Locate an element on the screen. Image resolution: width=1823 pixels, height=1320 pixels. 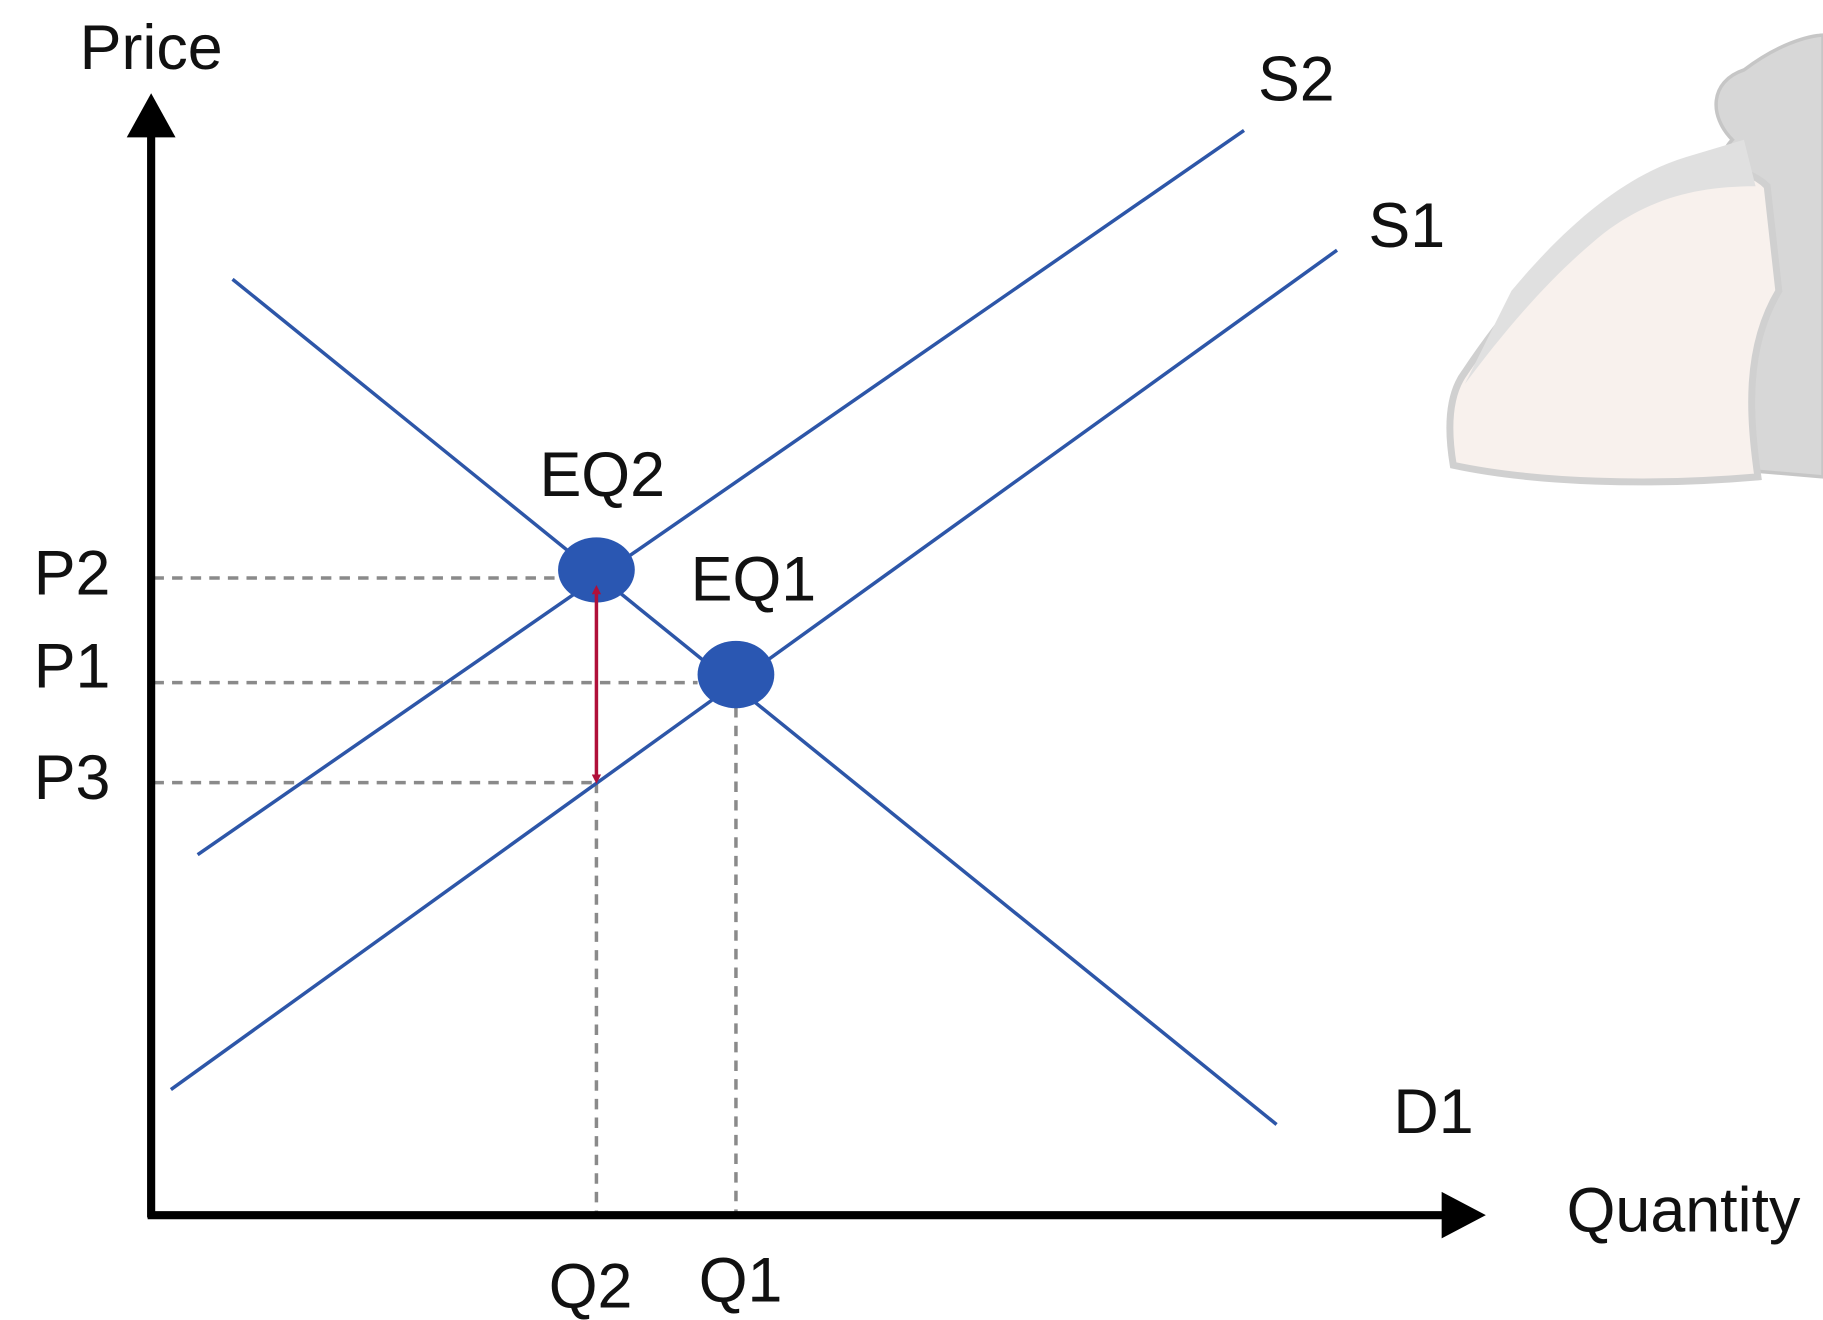
y-axis-arrowhead is located at coordinates (151, 115).